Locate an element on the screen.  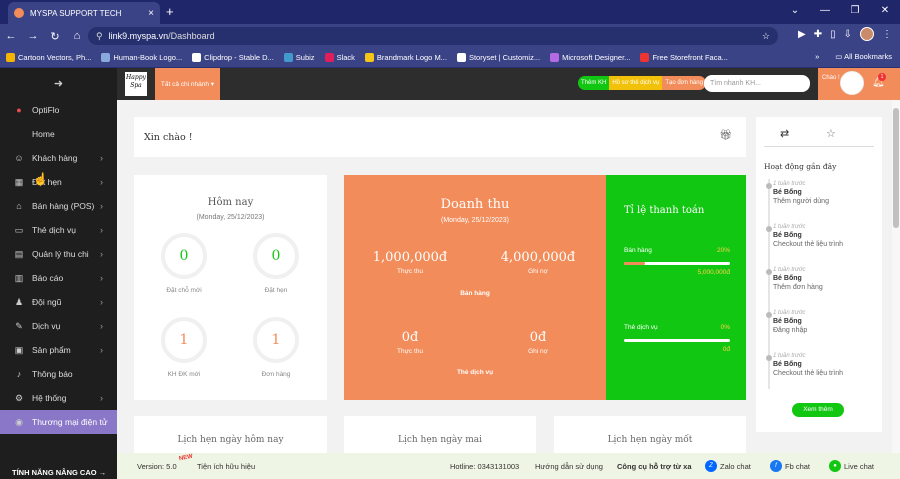
see-more-button: Xem thêm is located at coordinates (818, 410).